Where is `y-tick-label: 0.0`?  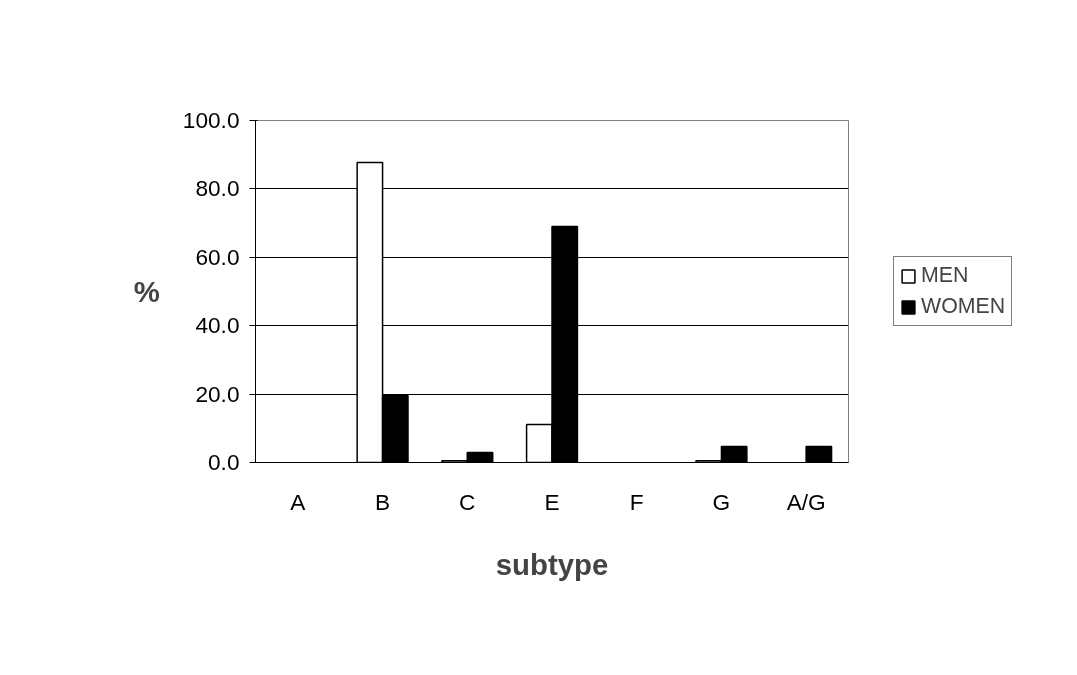
y-tick-label: 0.0 is located at coordinates (224, 462).